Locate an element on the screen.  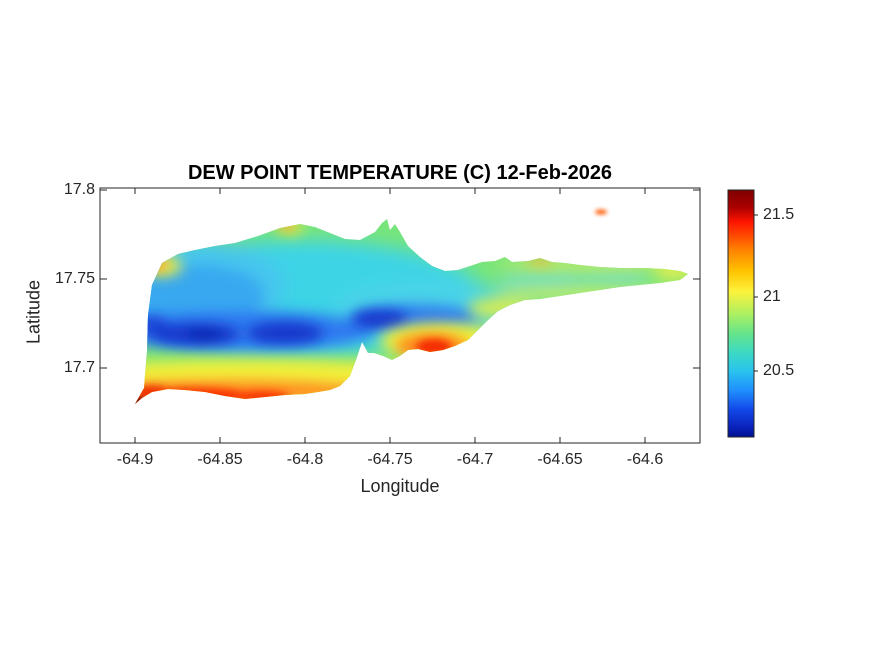
colorbar-tick-label: 20.5 is located at coordinates (779, 370).